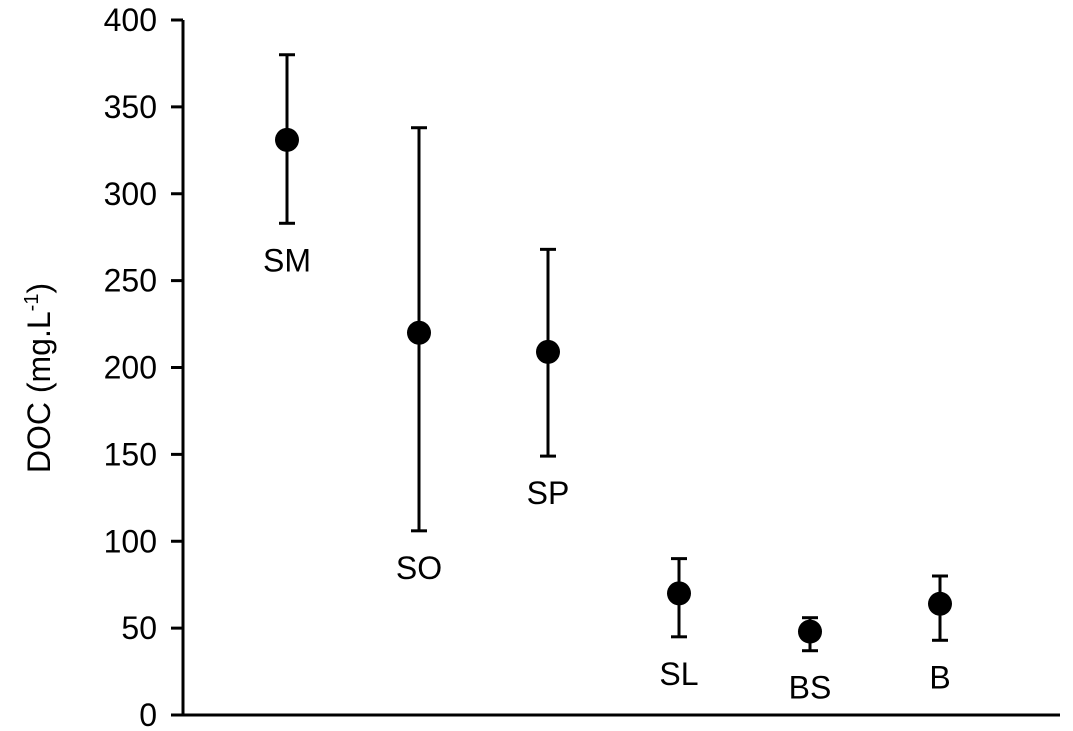 This screenshot has height=731, width=1073. What do you see at coordinates (139, 628) in the screenshot?
I see `y-tick-label: 50` at bounding box center [139, 628].